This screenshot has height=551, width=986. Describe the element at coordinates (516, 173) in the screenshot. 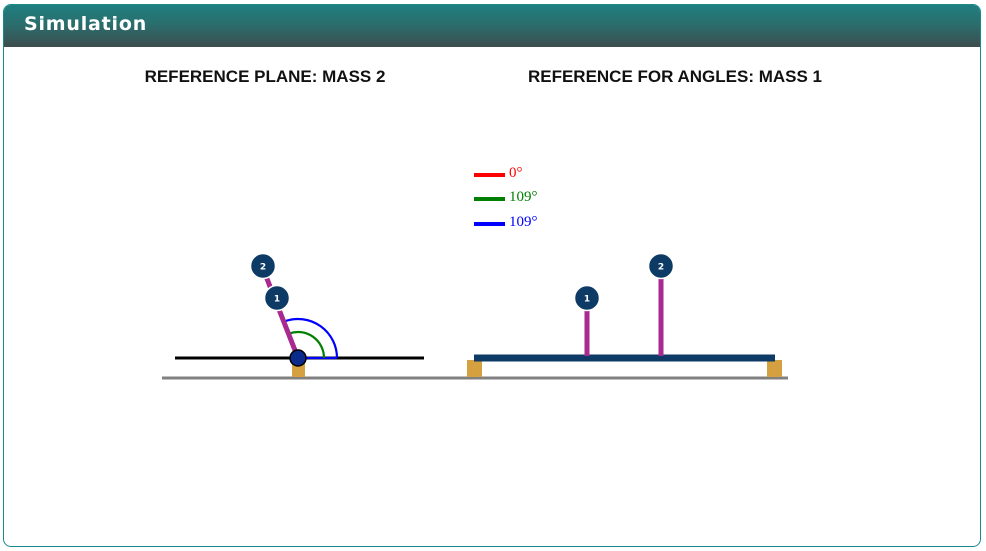

I see `legend-label-red: 0°` at that location.